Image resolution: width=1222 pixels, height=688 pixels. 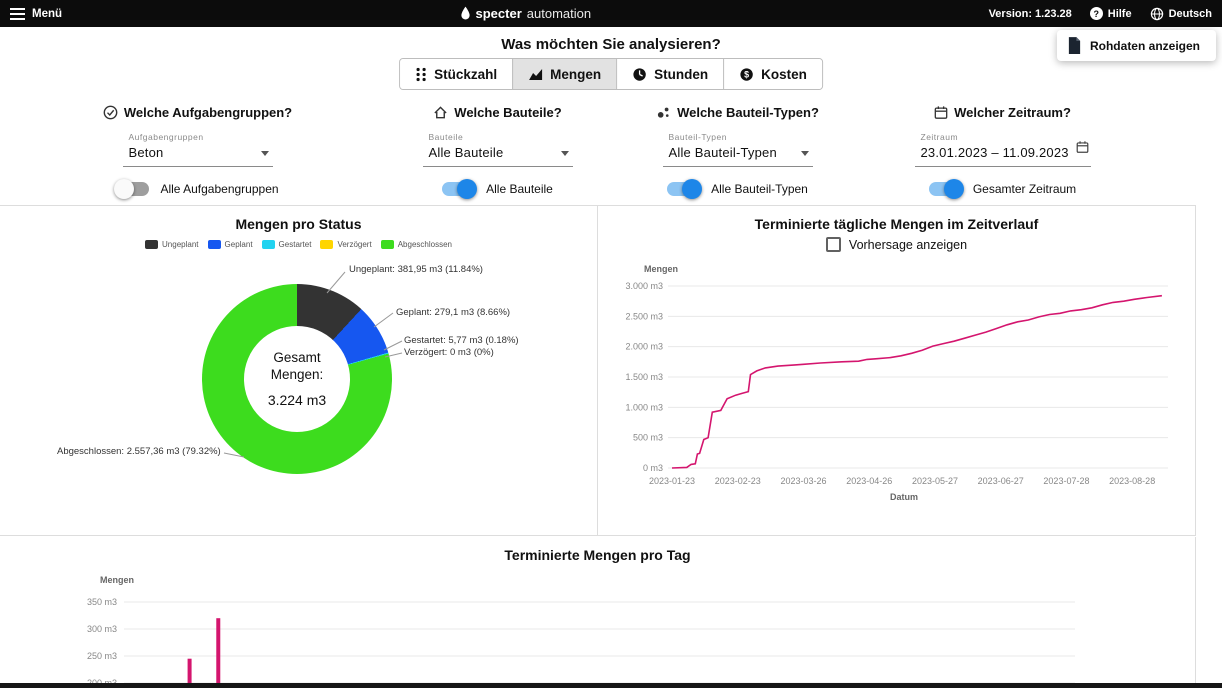 What do you see at coordinates (803, 481) in the screenshot?
I see `svg-text: 2023-03-26` at bounding box center [803, 481].